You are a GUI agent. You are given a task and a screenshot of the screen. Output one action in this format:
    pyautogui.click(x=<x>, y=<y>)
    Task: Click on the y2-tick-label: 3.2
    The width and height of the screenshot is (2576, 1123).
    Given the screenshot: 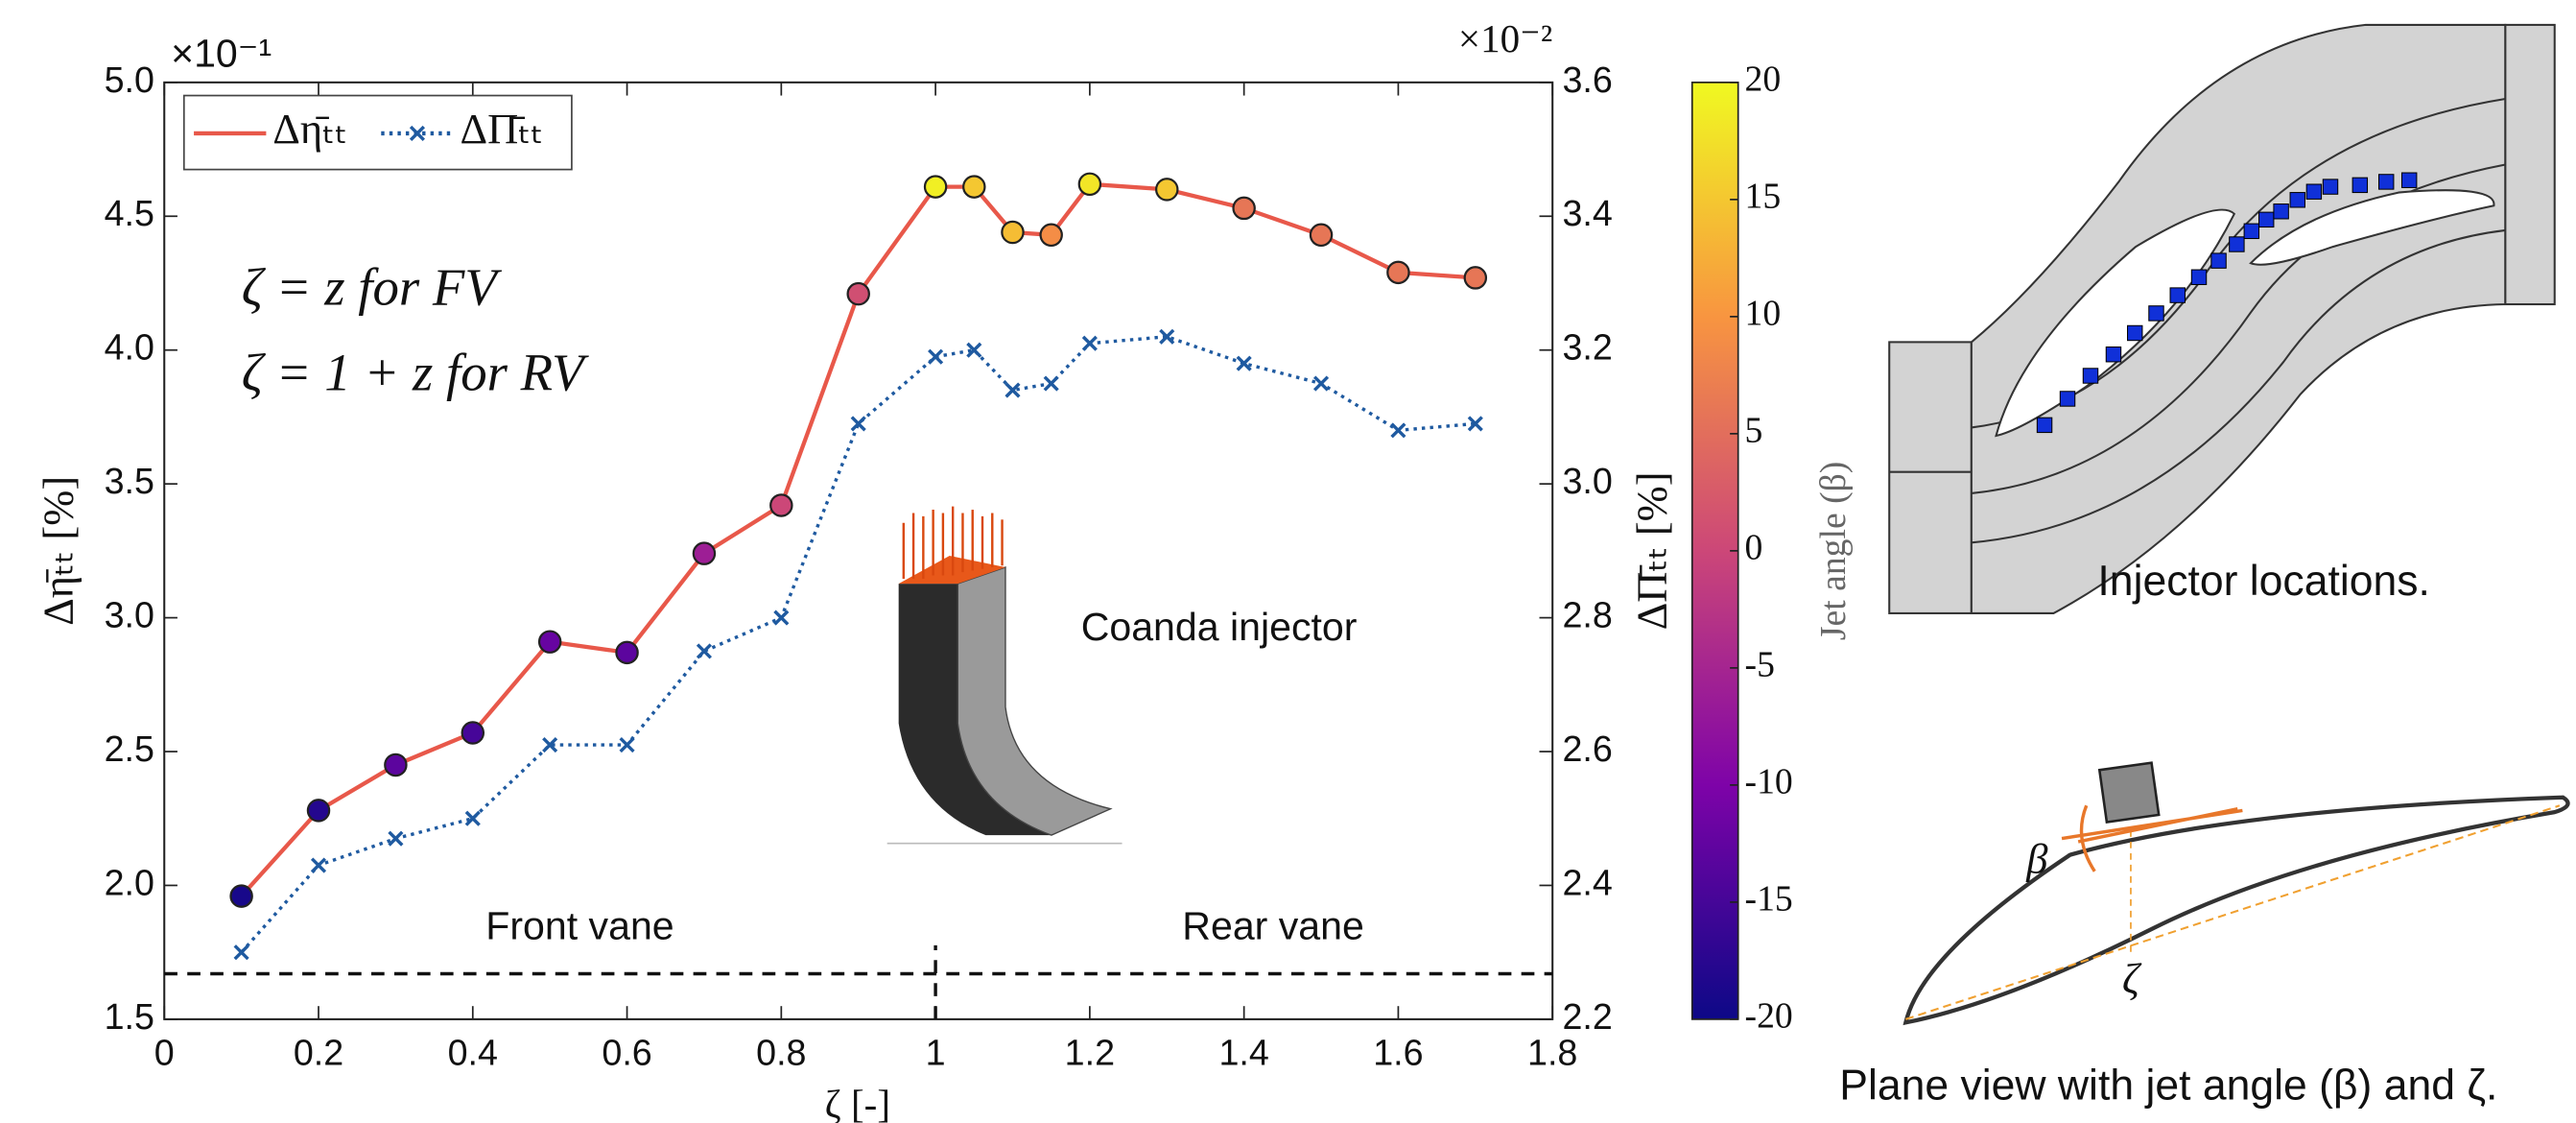 What is the action you would take?
    pyautogui.click(x=1587, y=347)
    